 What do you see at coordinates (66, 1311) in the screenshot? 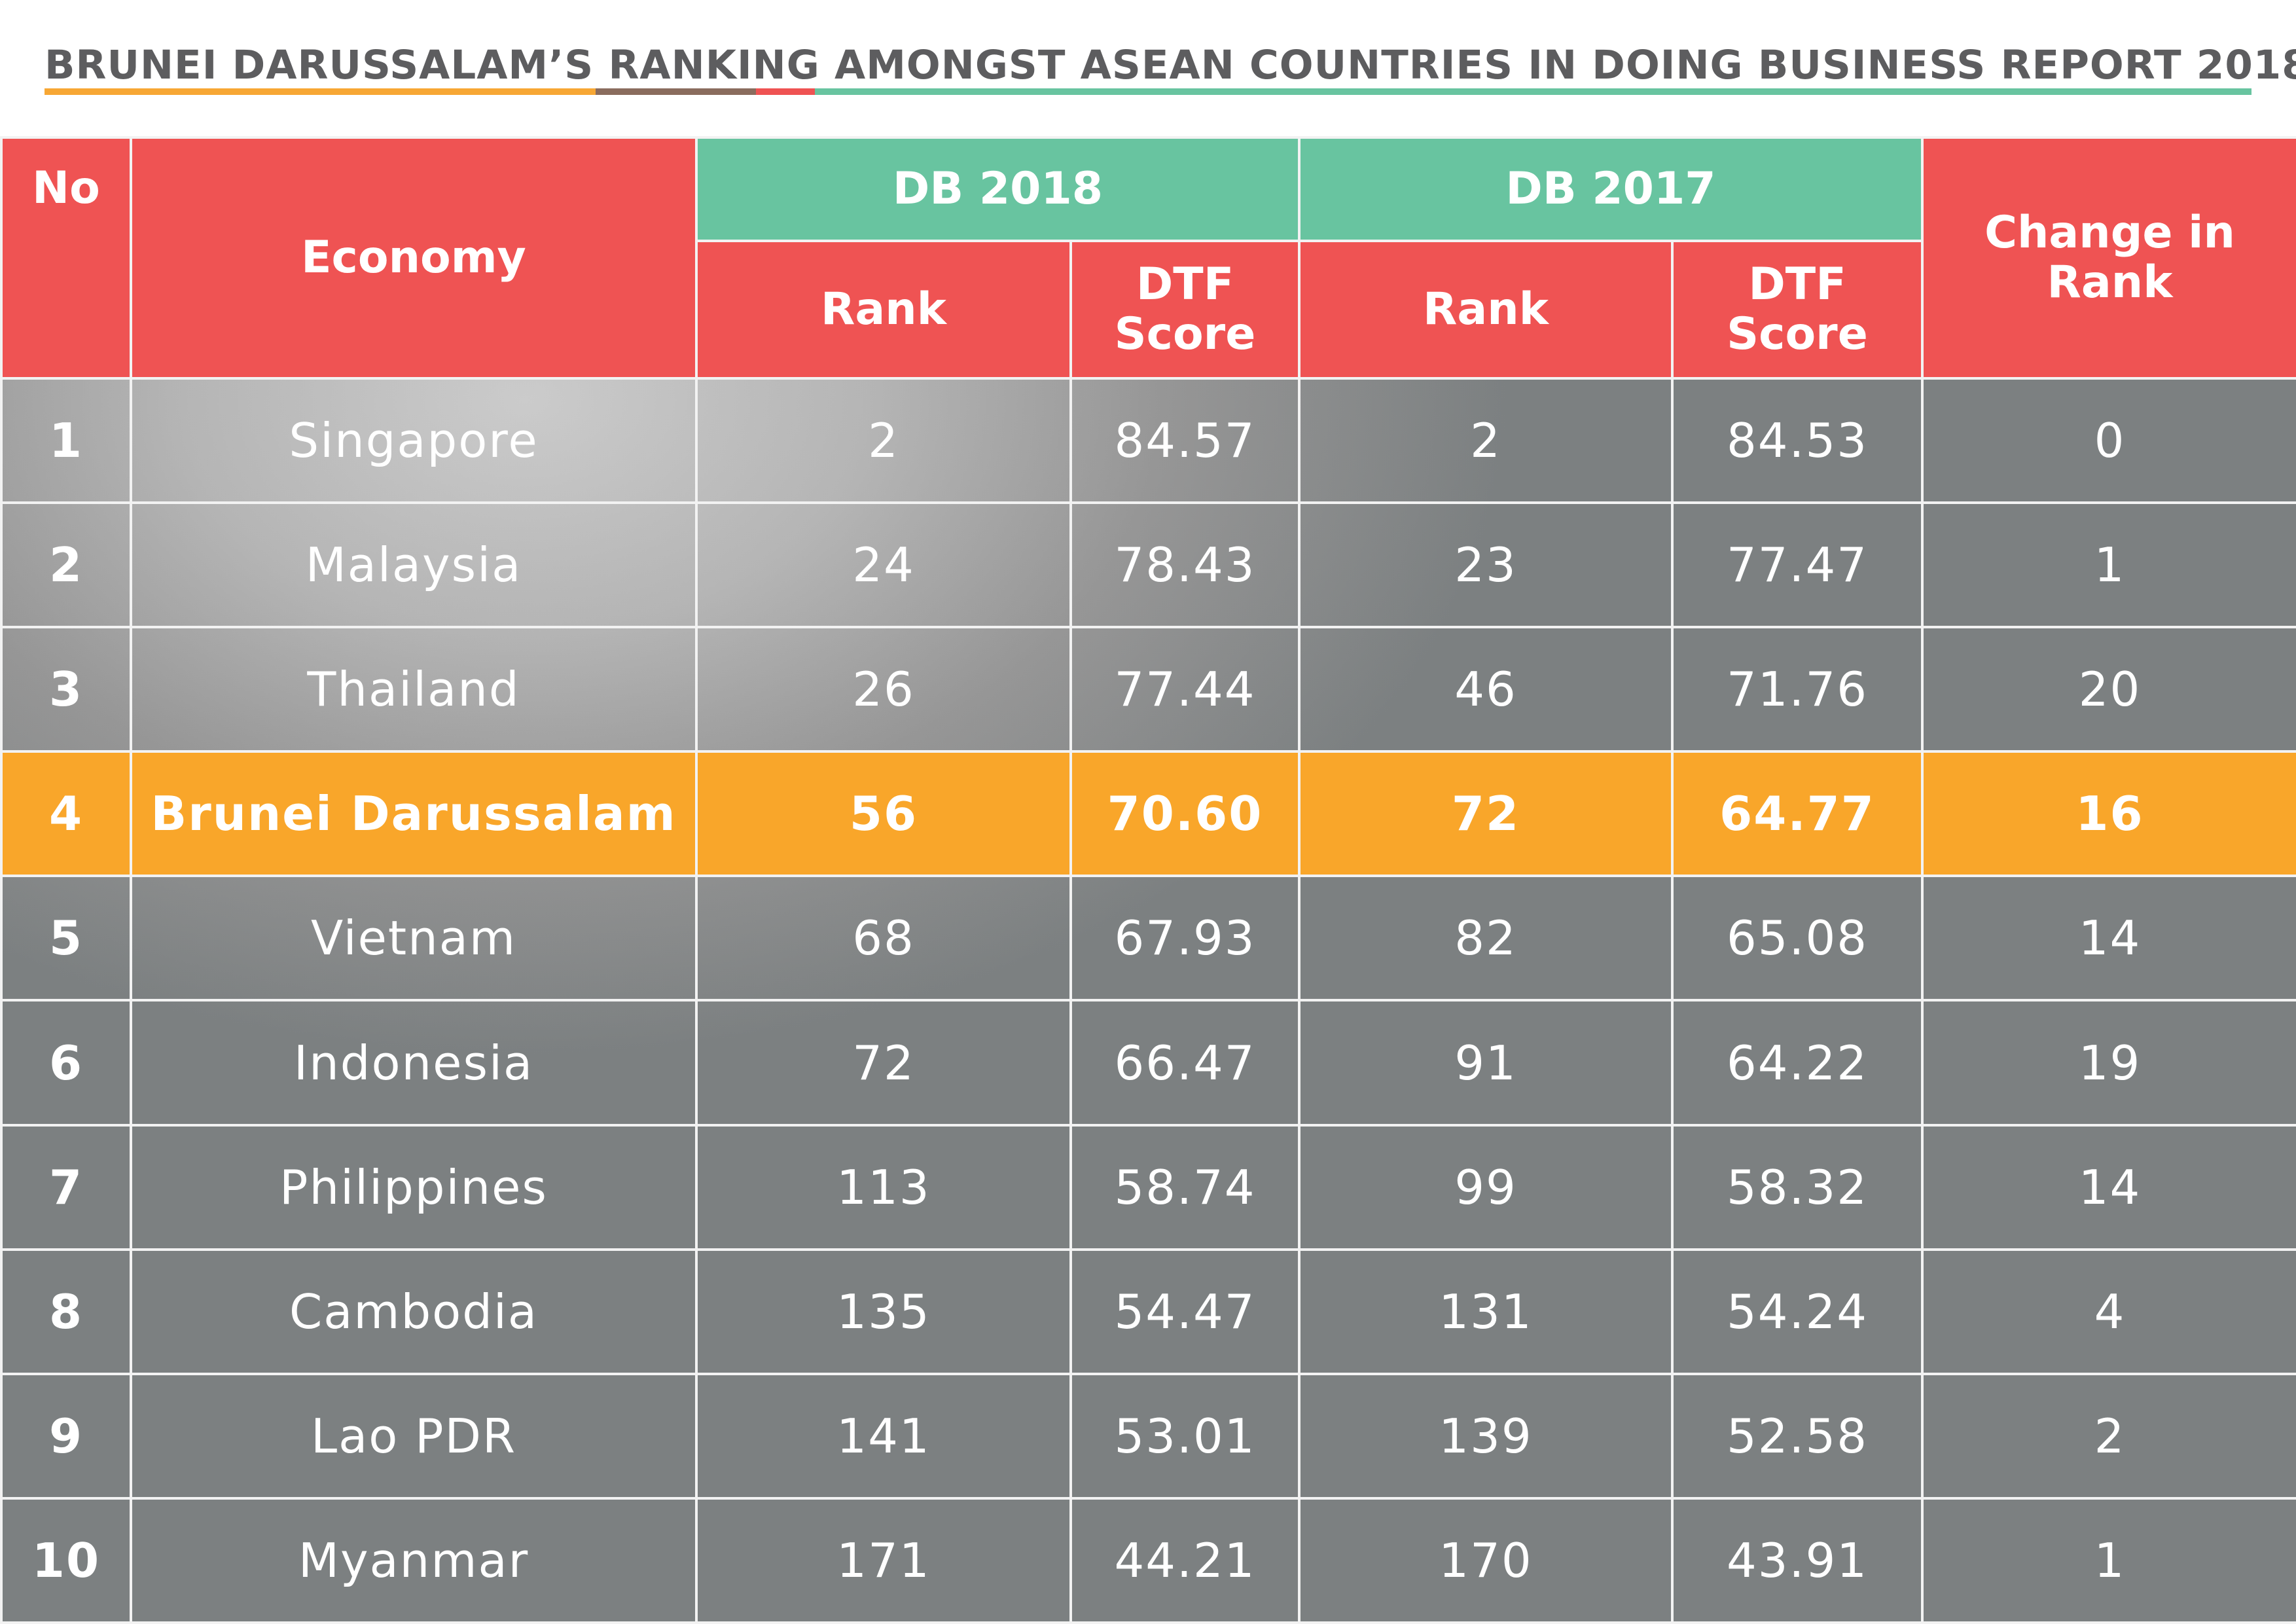
I see `cell-no: 8` at bounding box center [66, 1311].